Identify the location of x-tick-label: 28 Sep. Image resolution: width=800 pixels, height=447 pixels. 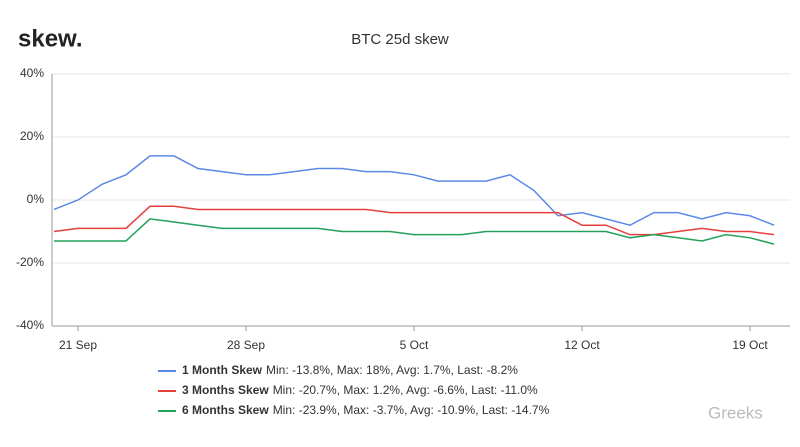
(246, 345).